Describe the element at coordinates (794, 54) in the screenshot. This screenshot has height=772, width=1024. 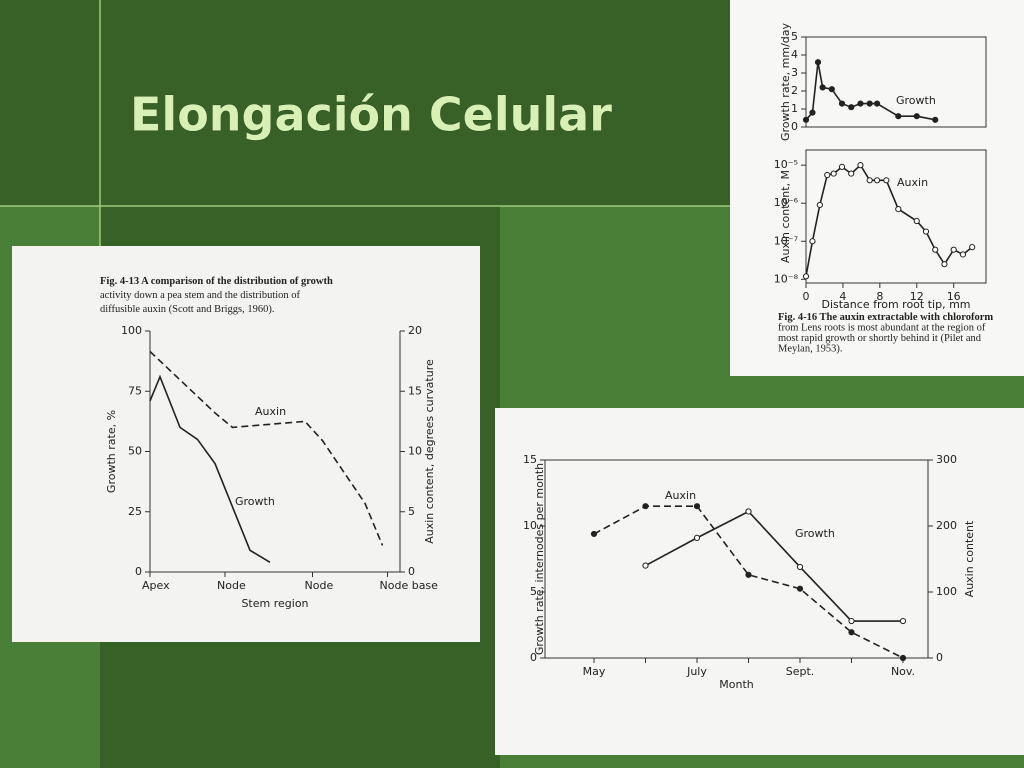
I see `y-tick-label: 4` at that location.